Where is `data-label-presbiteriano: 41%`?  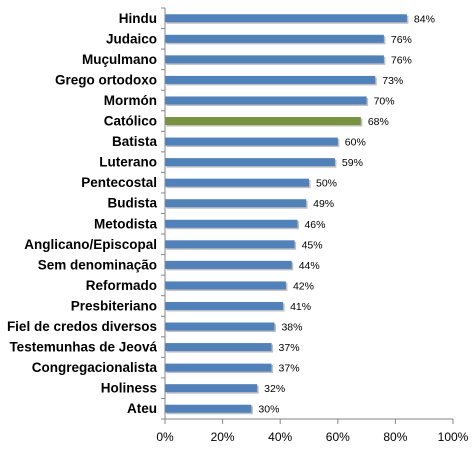
data-label-presbiteriano: 41% is located at coordinates (300, 307).